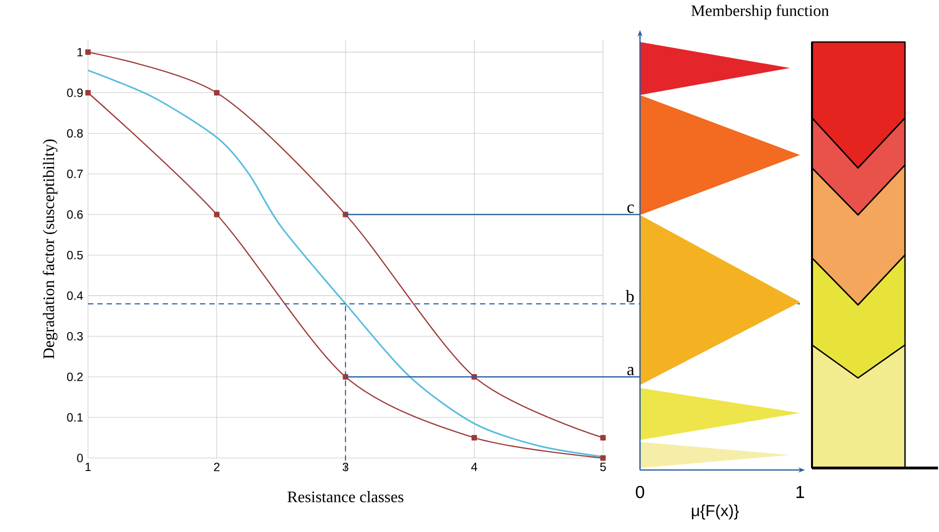 The width and height of the screenshot is (939, 532). Describe the element at coordinates (75, 93) in the screenshot. I see `y-tick-label: 0.9` at that location.